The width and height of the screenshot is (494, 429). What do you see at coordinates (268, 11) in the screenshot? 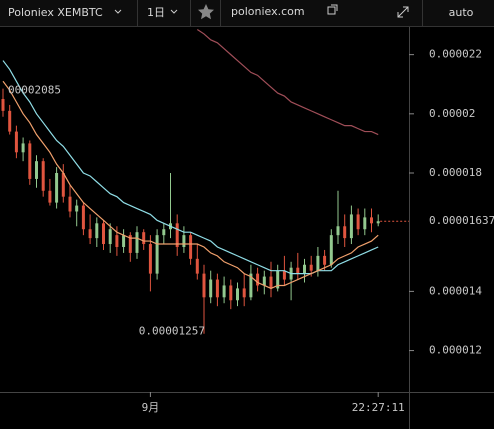
I see `site-link: poloniex.com` at bounding box center [268, 11].